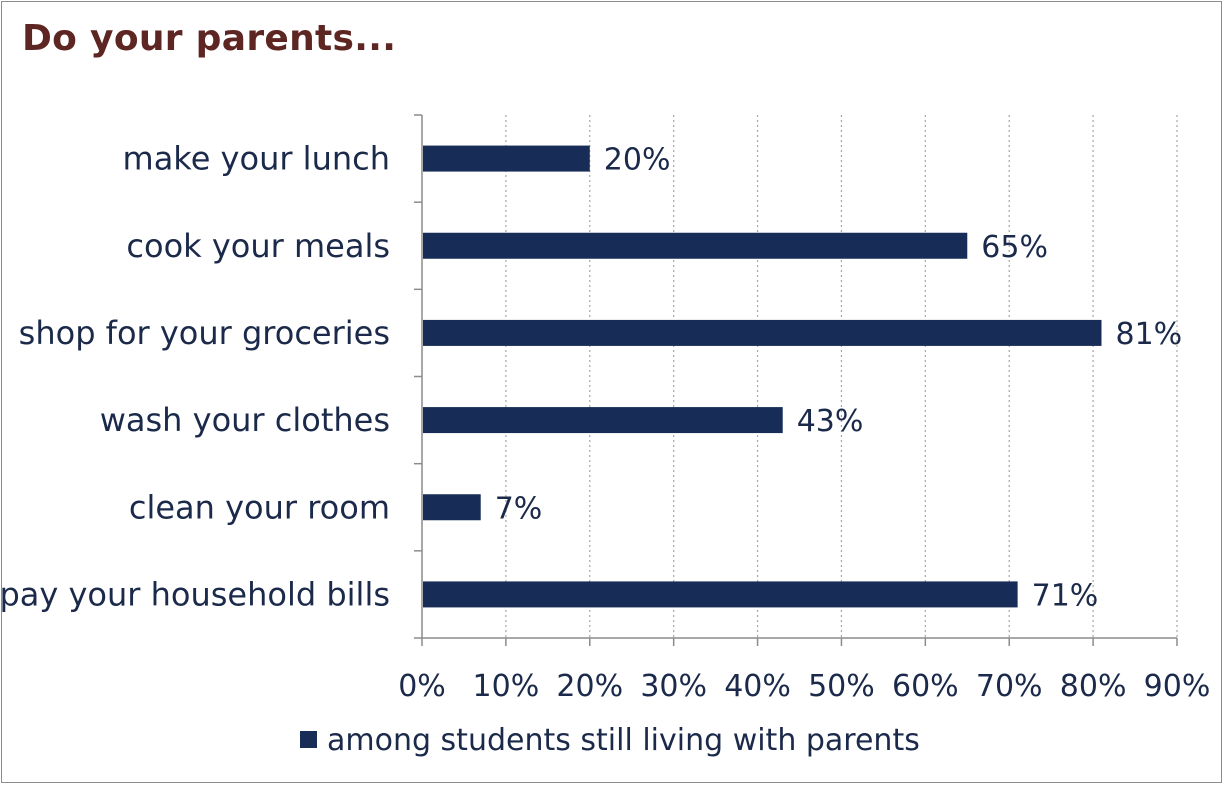  Describe the element at coordinates (1014, 247) in the screenshot. I see `data-label: 65%` at that location.